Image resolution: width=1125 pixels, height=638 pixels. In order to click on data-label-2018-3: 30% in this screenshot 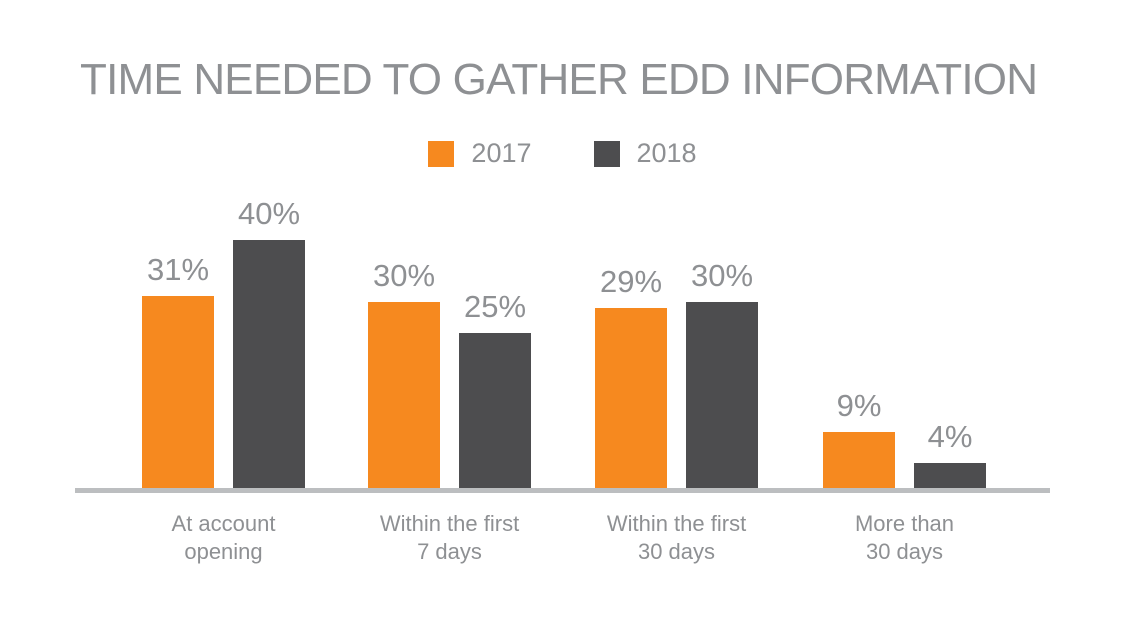, I will do `click(722, 275)`.